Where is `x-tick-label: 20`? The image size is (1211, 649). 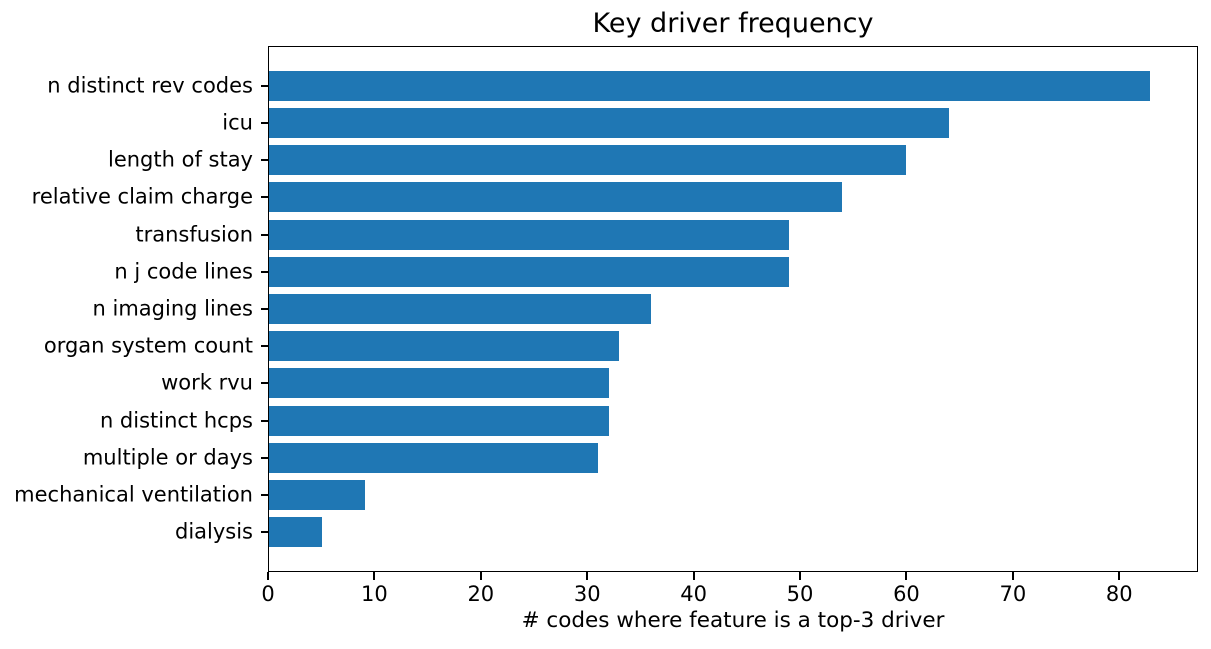 x-tick-label: 20 is located at coordinates (481, 594).